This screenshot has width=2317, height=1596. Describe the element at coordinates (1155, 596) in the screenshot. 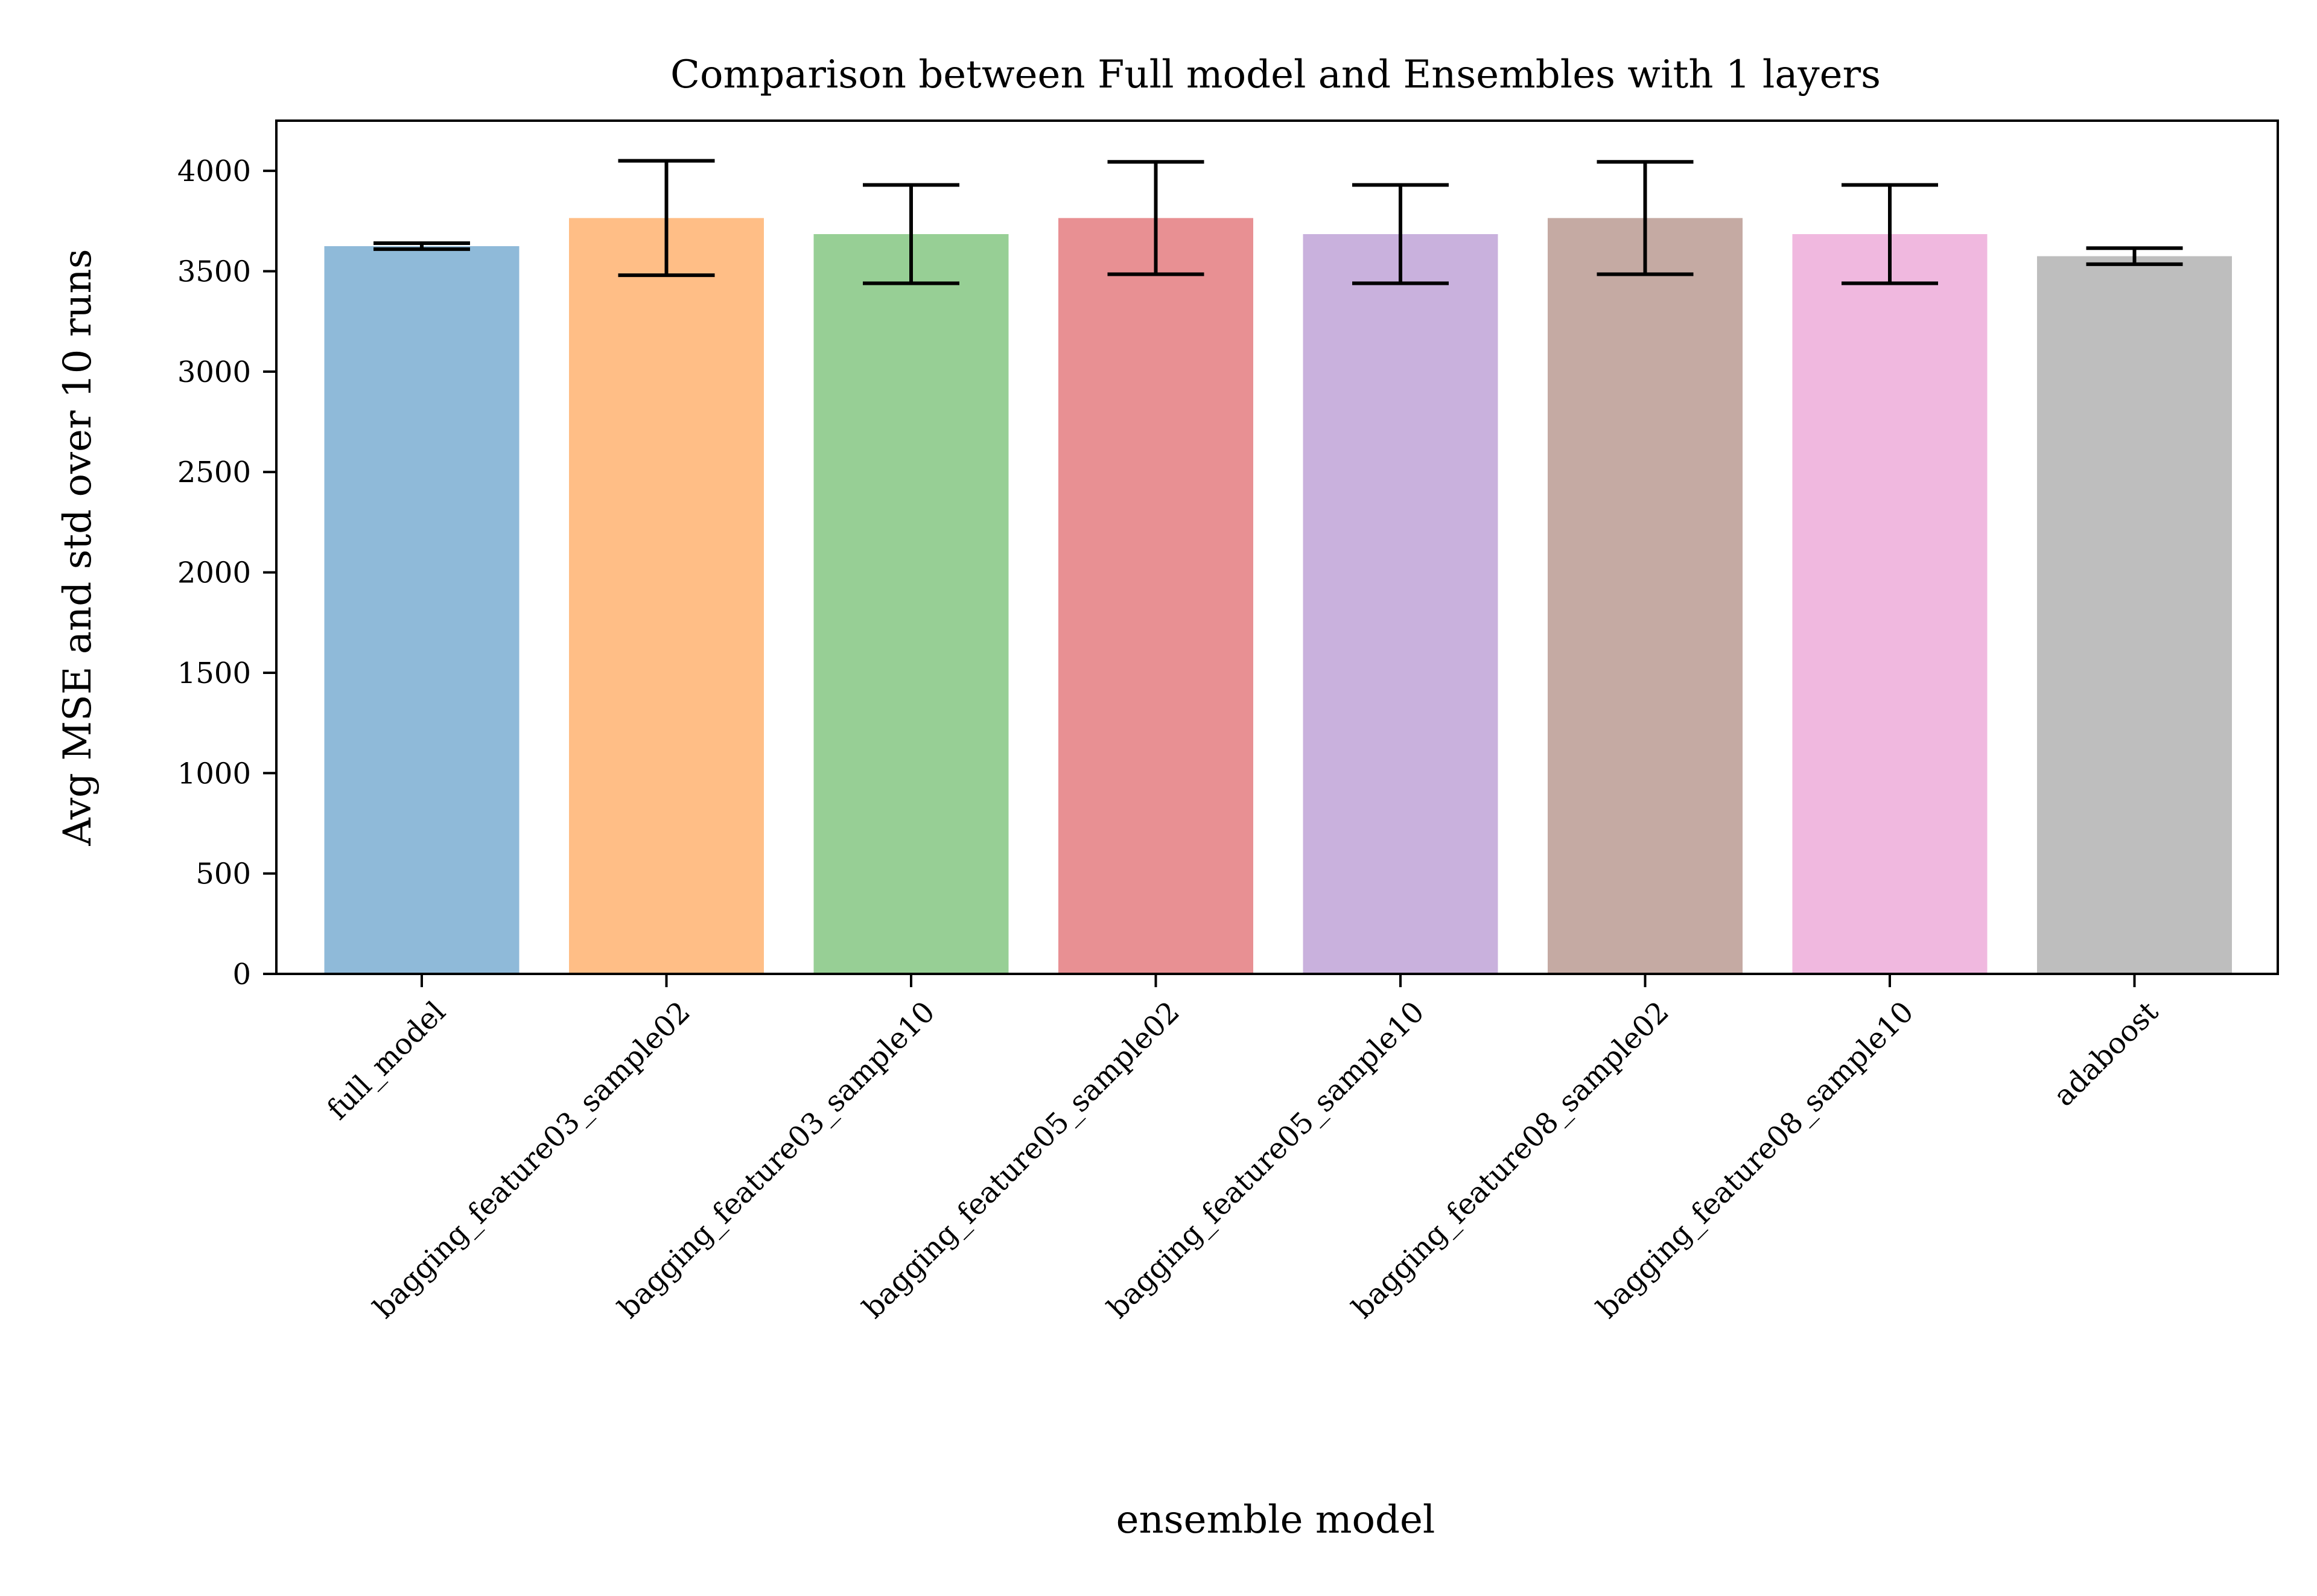

I see `bar-bagging_feature05_sample02` at that location.